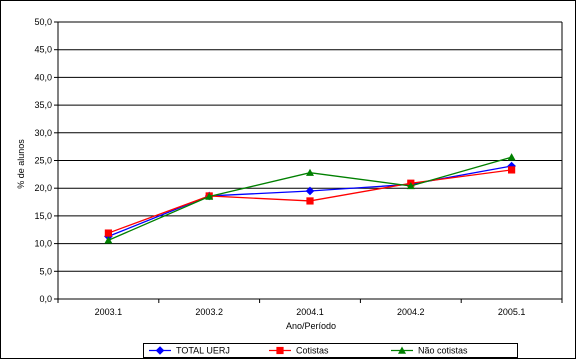 This screenshot has height=360, width=577. What do you see at coordinates (43, 105) in the screenshot?
I see `y-tick-label: 35,0` at bounding box center [43, 105].